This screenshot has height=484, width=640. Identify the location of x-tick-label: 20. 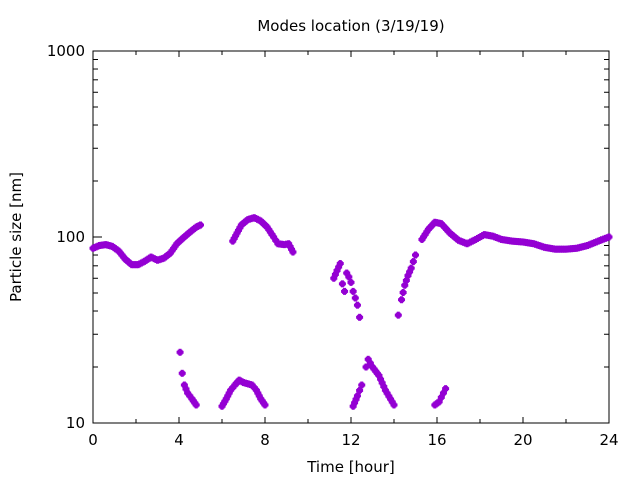
(522, 440).